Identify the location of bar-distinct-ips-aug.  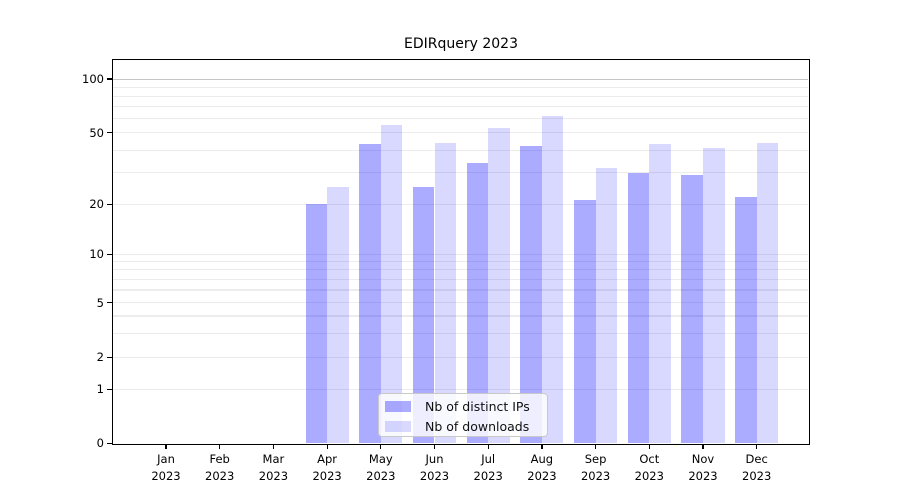
(531, 295).